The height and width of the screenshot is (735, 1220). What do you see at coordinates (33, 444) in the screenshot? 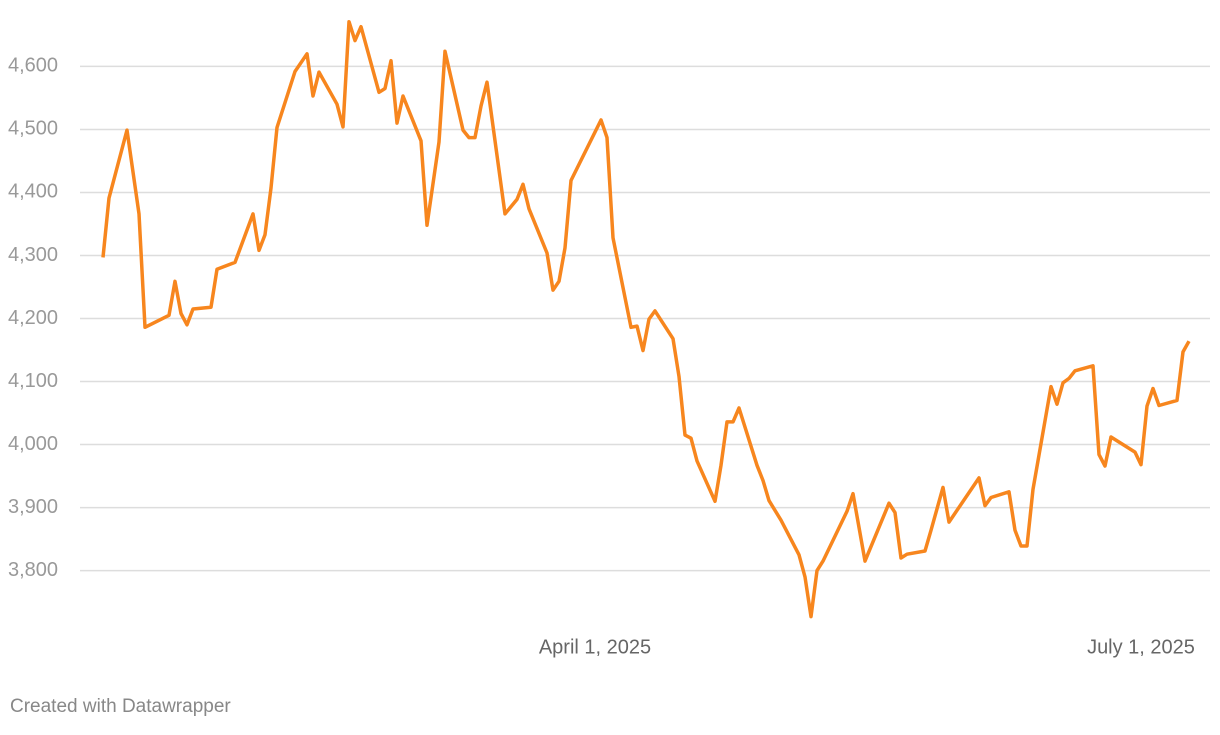
I see `y-tick-label: 4,000` at bounding box center [33, 444].